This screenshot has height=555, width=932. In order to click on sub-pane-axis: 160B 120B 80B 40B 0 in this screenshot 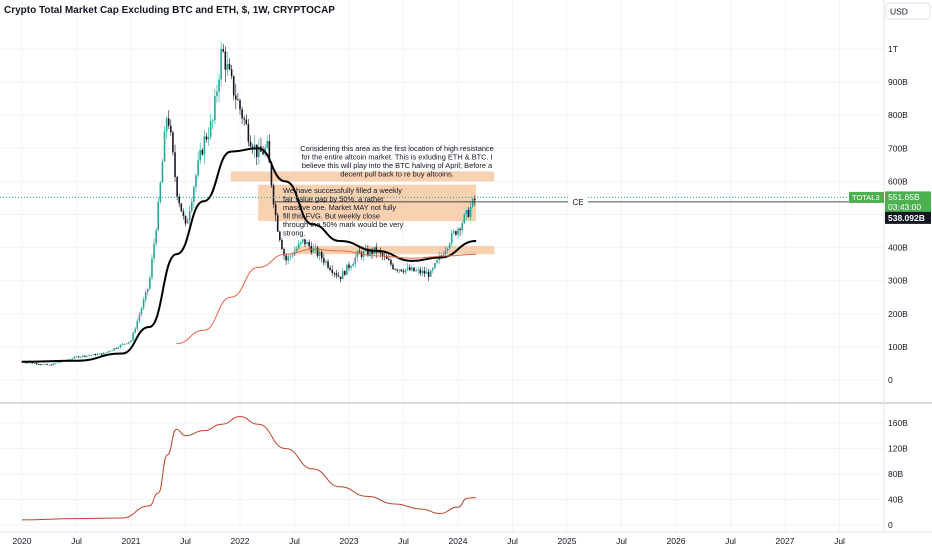, I will do `click(898, 474)`.